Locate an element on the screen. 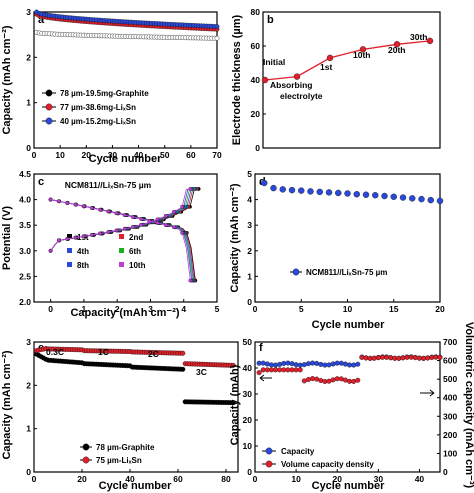  panel-b-point-label: 1st is located at coordinates (326, 67).